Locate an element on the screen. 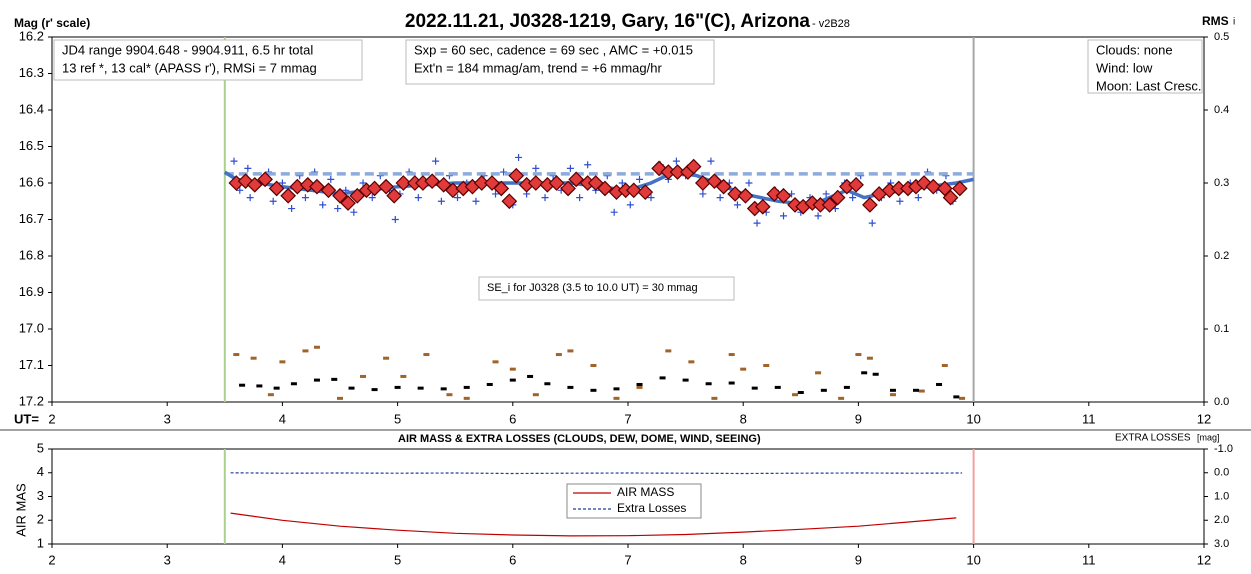  x-tick-label: 10 is located at coordinates (973, 418).